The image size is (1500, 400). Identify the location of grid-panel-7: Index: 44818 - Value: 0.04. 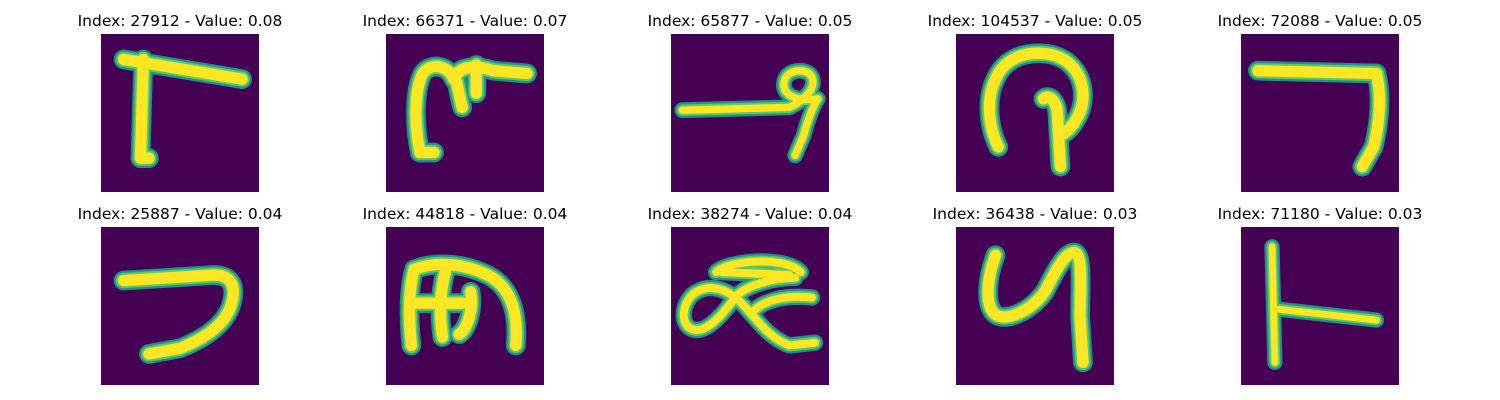
(465, 300).